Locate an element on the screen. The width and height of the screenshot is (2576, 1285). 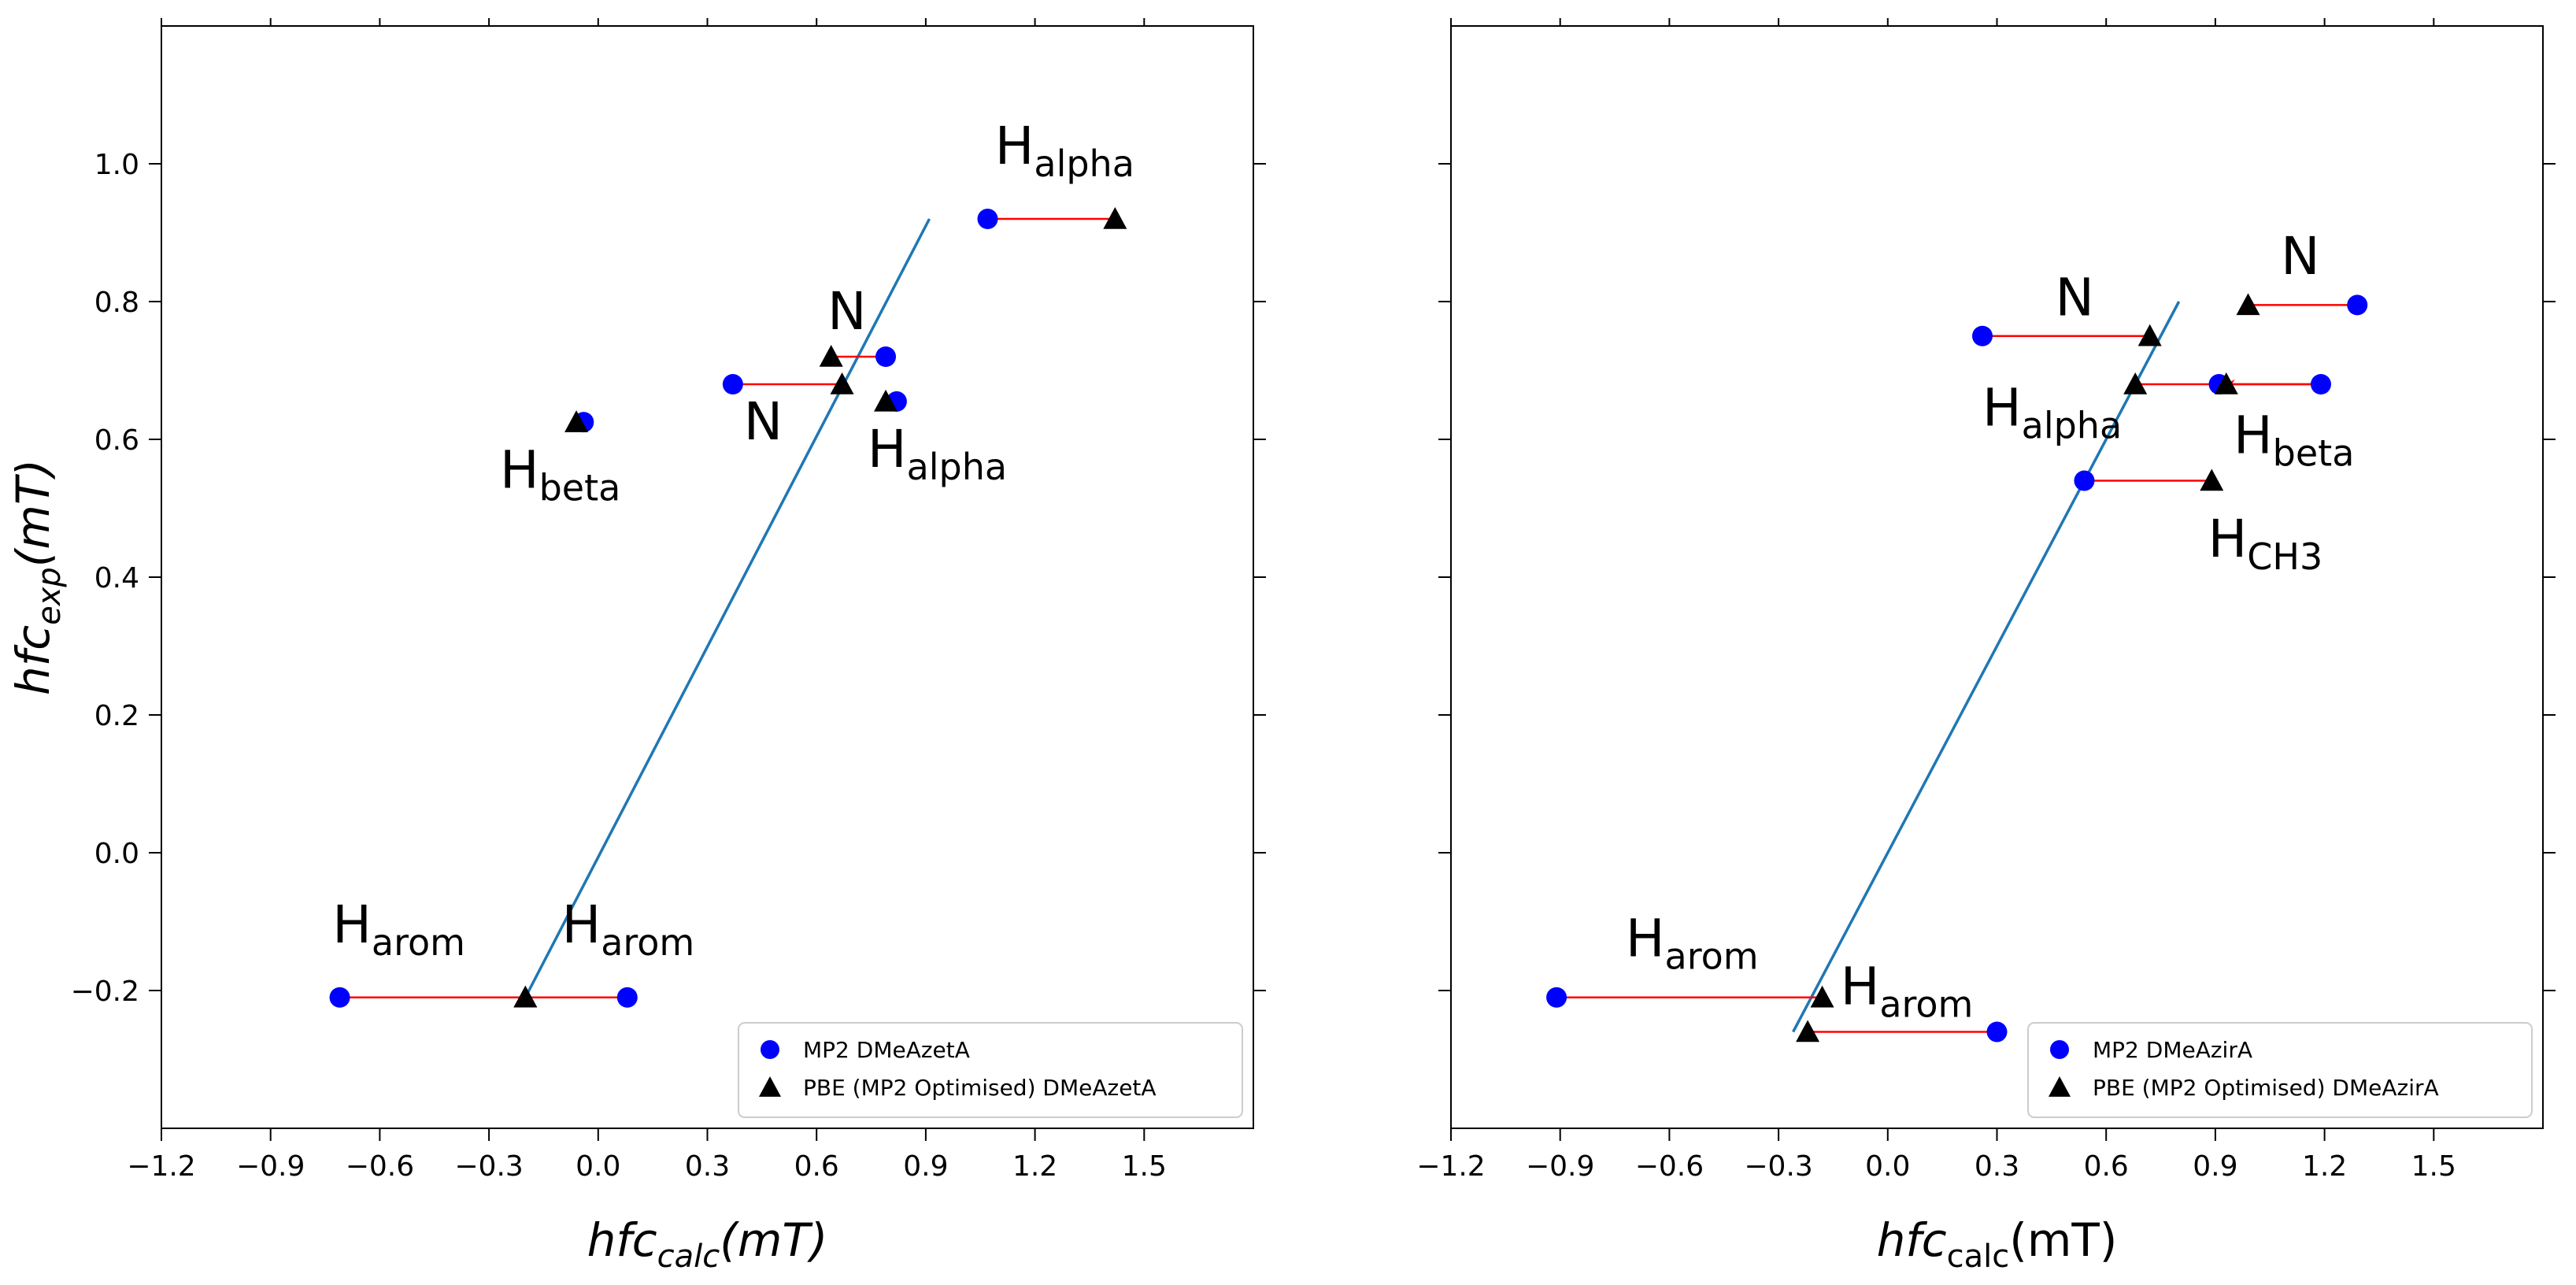
chart1-y-tick-label: −0.2 is located at coordinates (105, 992).